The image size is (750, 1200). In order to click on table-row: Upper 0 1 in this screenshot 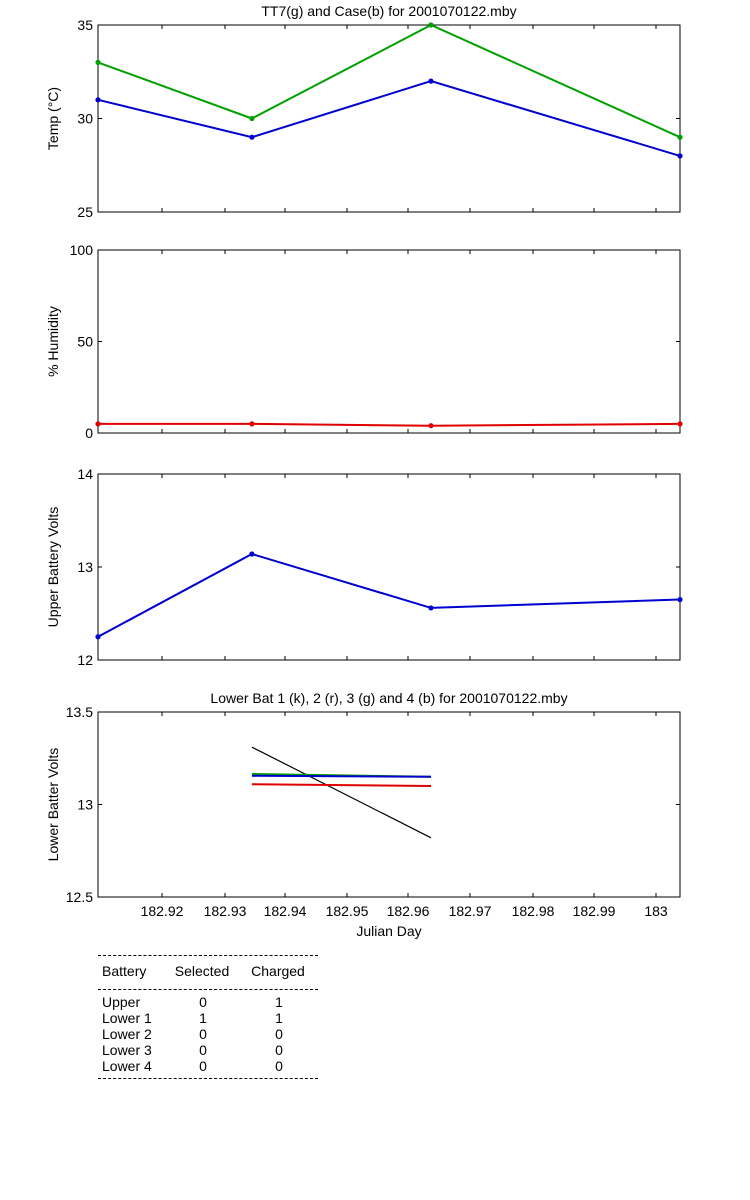, I will do `click(208, 1002)`.